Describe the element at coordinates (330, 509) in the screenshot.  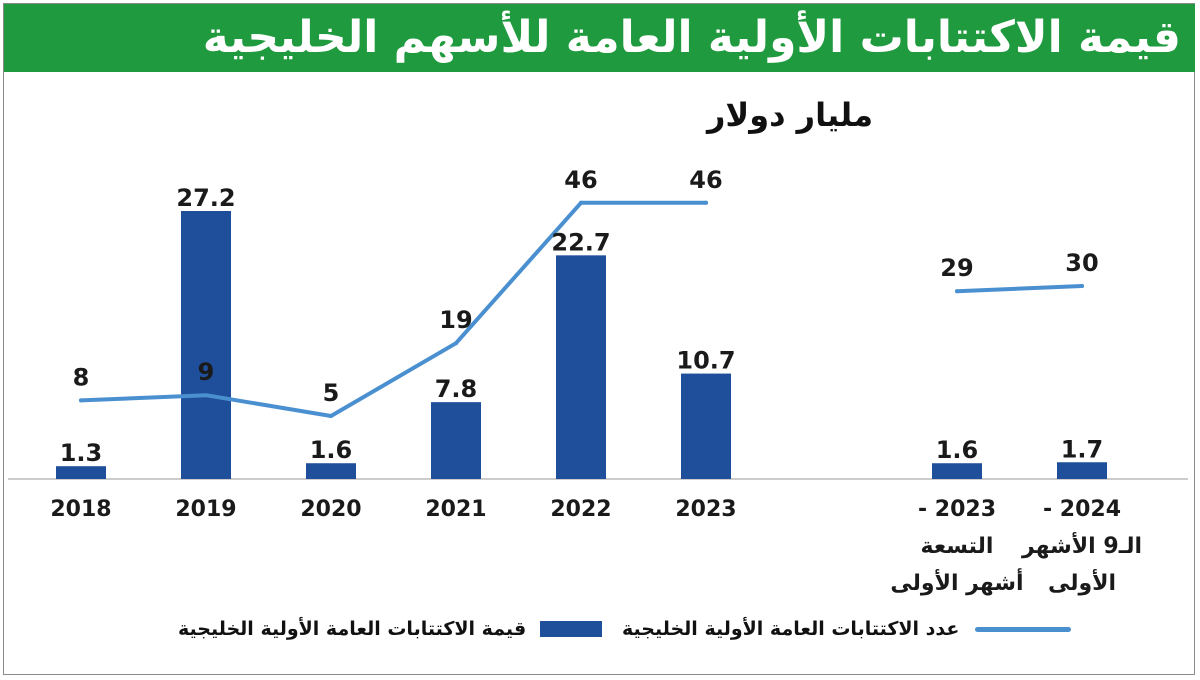
I see `x-tick-label: 2020` at that location.